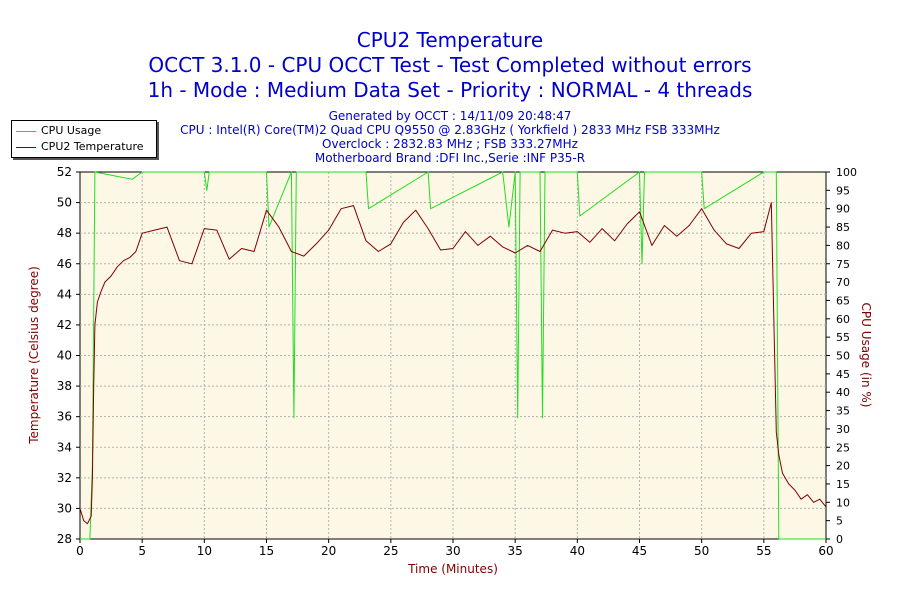 The width and height of the screenshot is (900, 600). I want to click on x-axis-label: Time (Minutes), so click(452, 569).